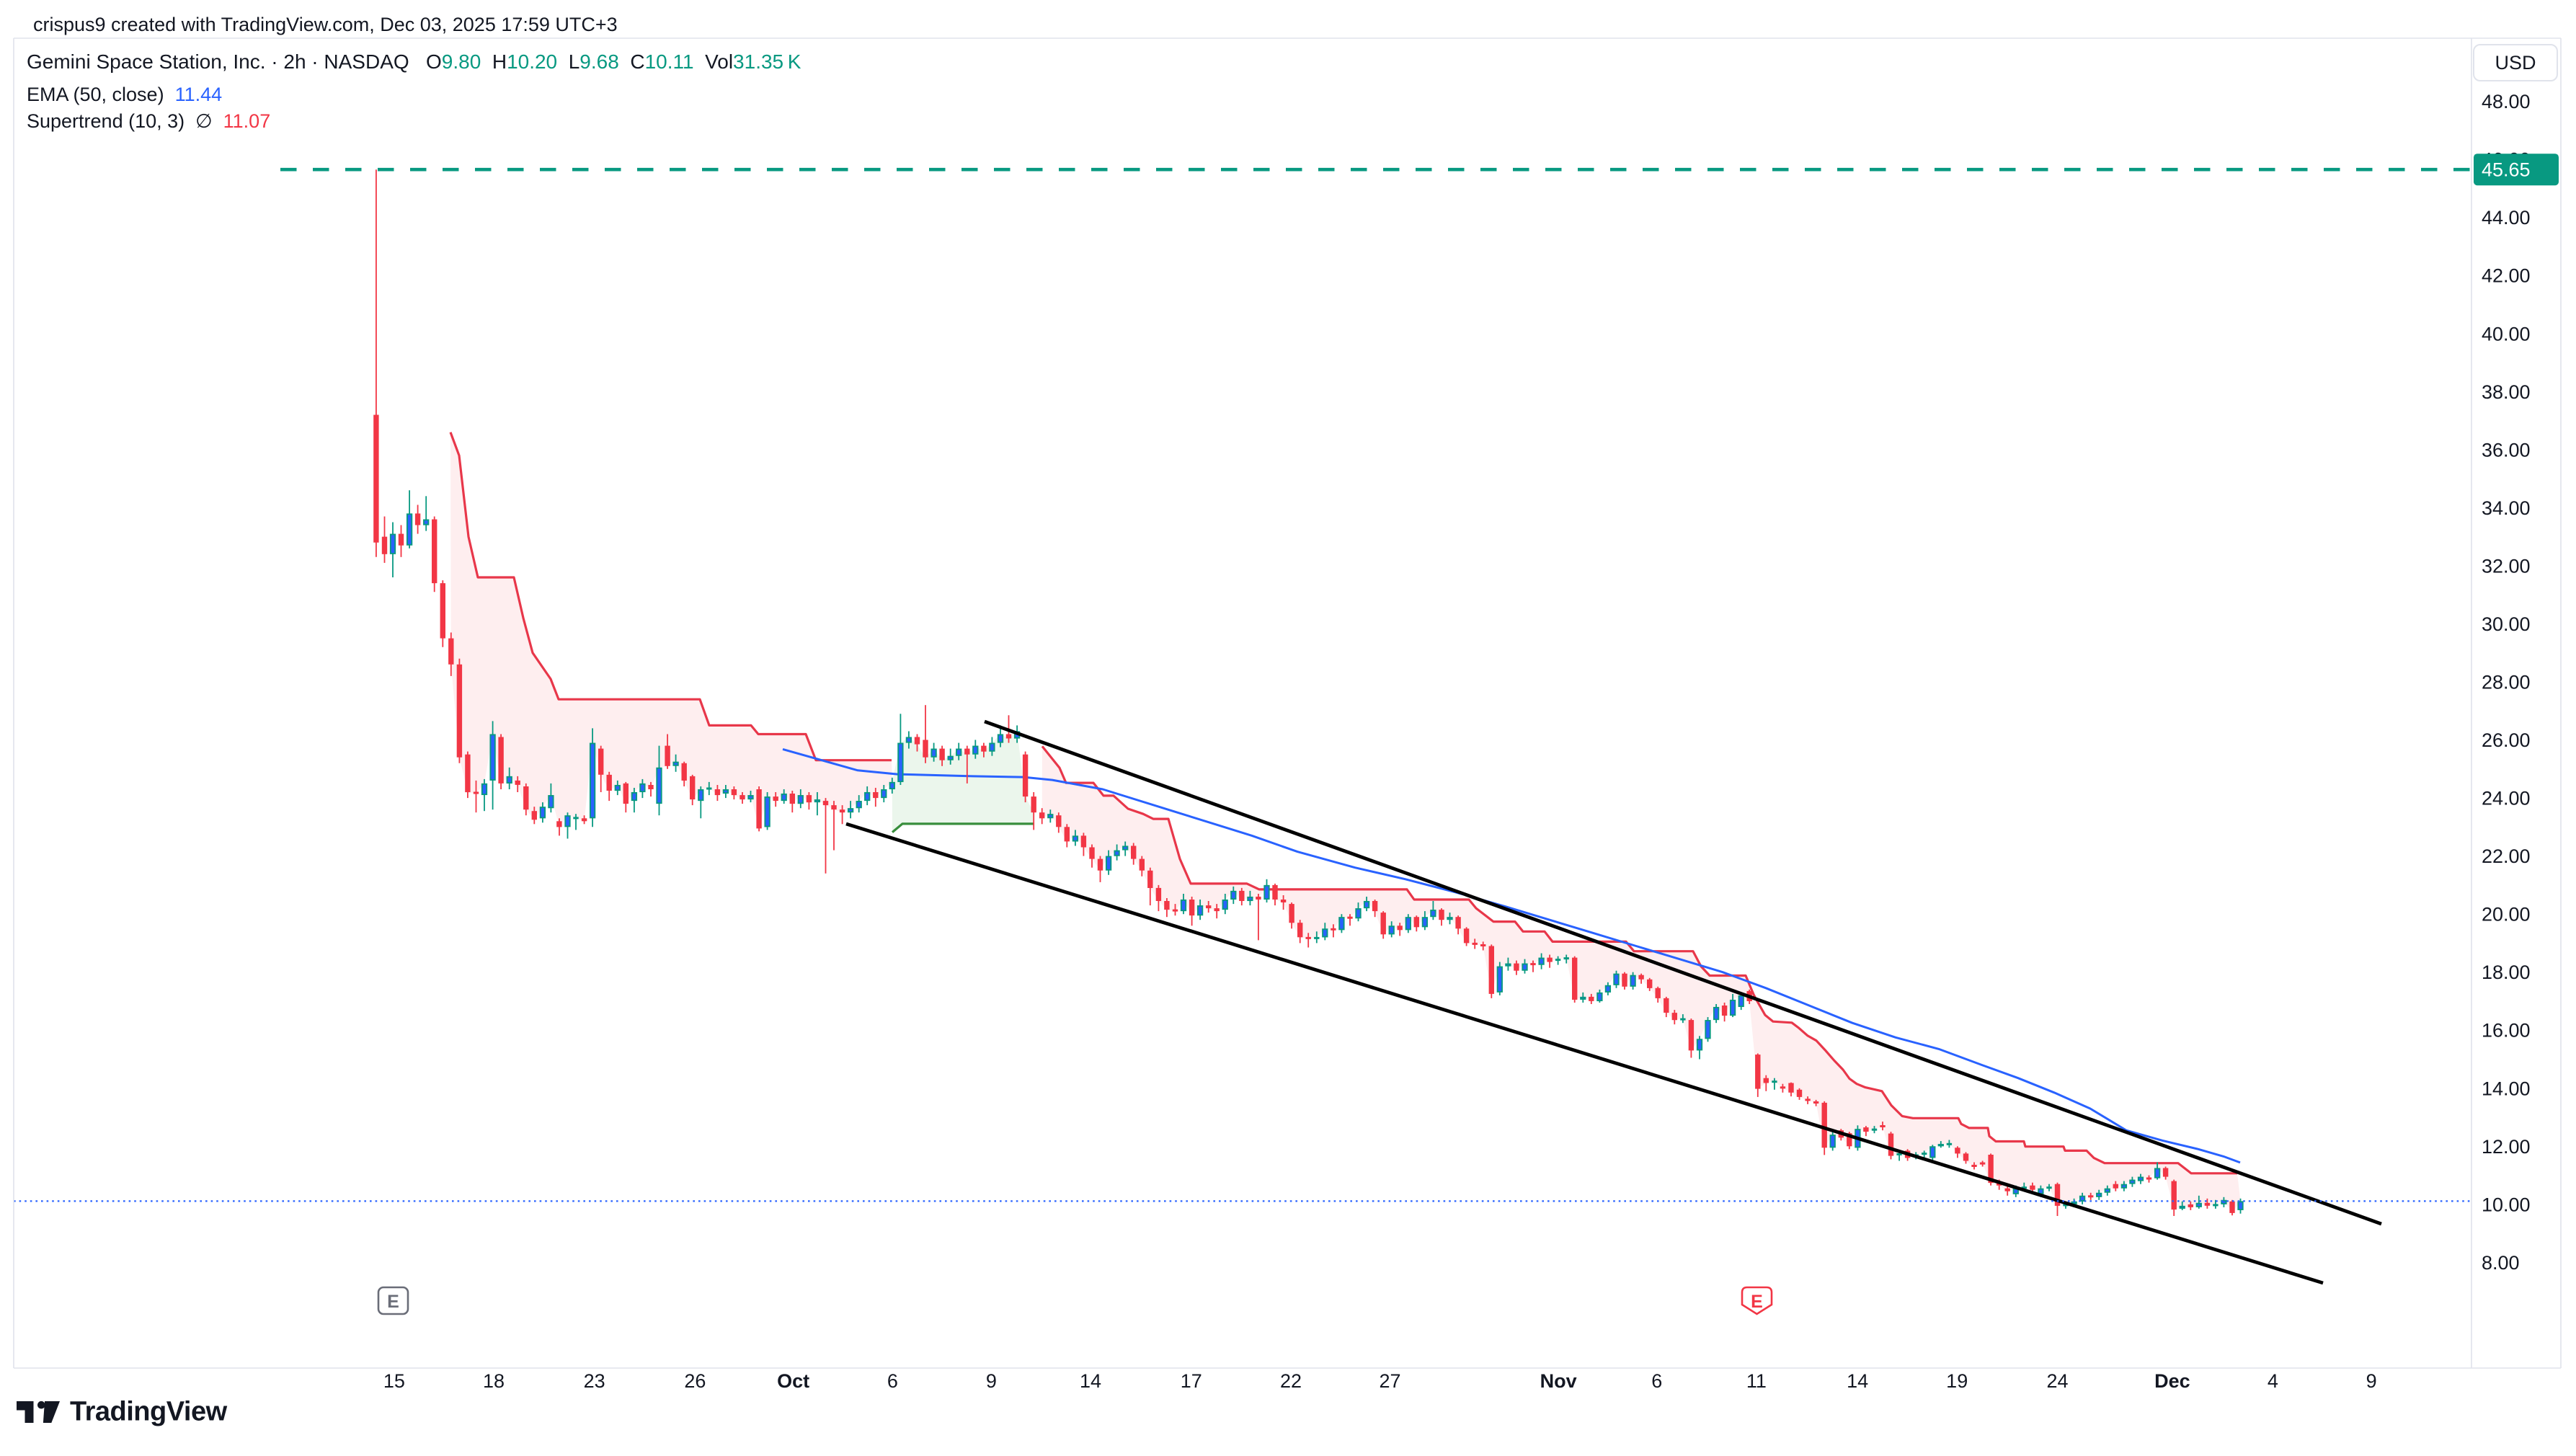  I want to click on svg-text: 8.00, so click(2501, 1263).